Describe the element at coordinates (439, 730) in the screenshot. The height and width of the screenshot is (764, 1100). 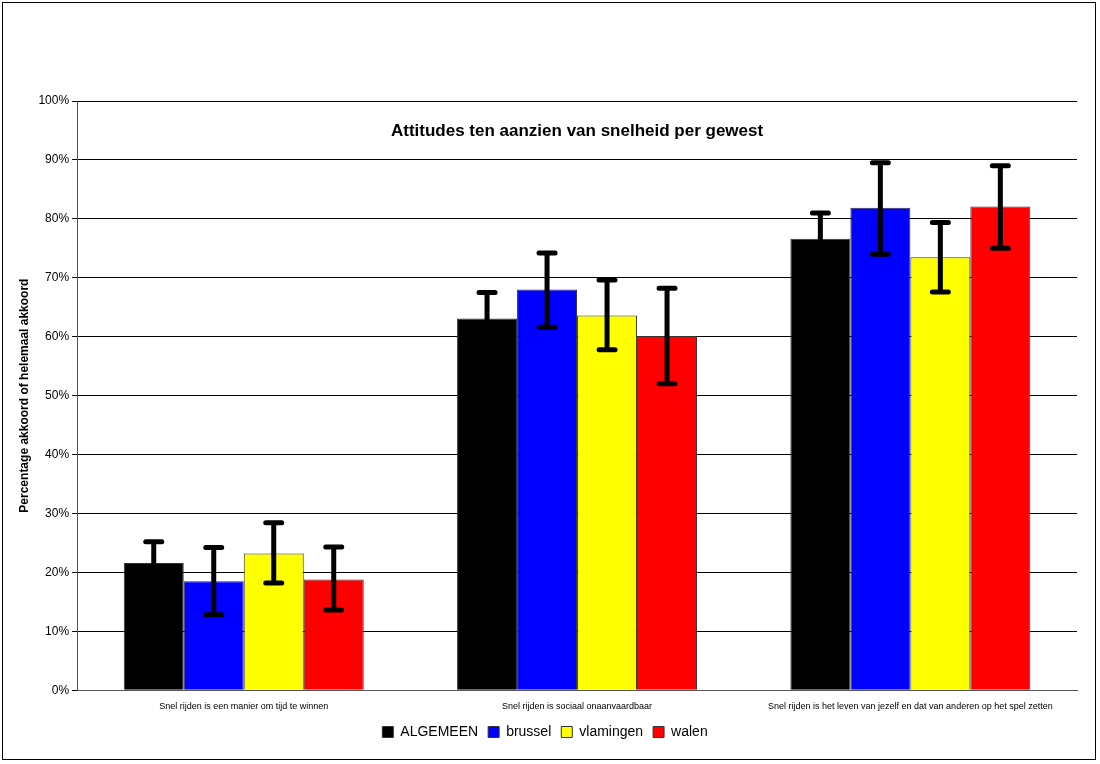
I see `legend-label: ALGEMEEN` at that location.